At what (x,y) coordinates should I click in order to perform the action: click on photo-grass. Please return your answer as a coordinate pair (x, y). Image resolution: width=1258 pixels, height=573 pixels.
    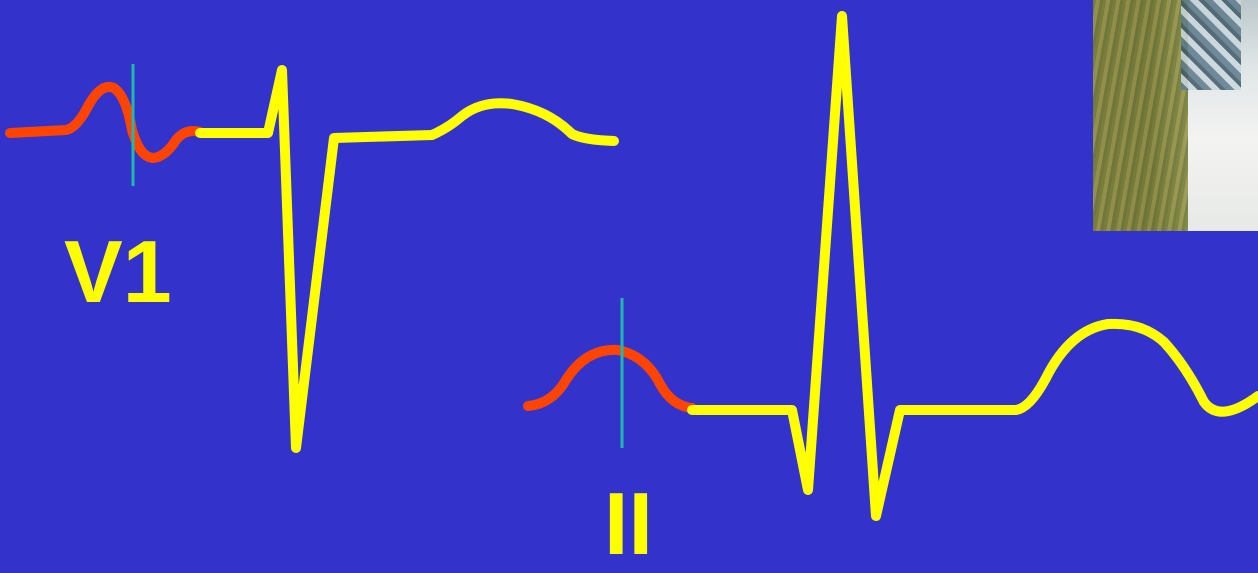
    Looking at the image, I should click on (1143, 115).